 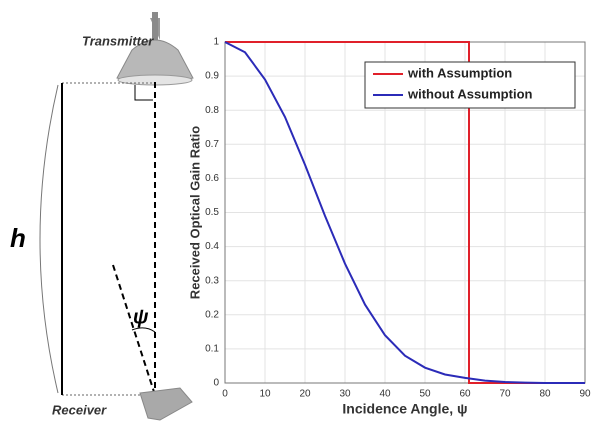 I want to click on right-angle, so click(x=143, y=93).